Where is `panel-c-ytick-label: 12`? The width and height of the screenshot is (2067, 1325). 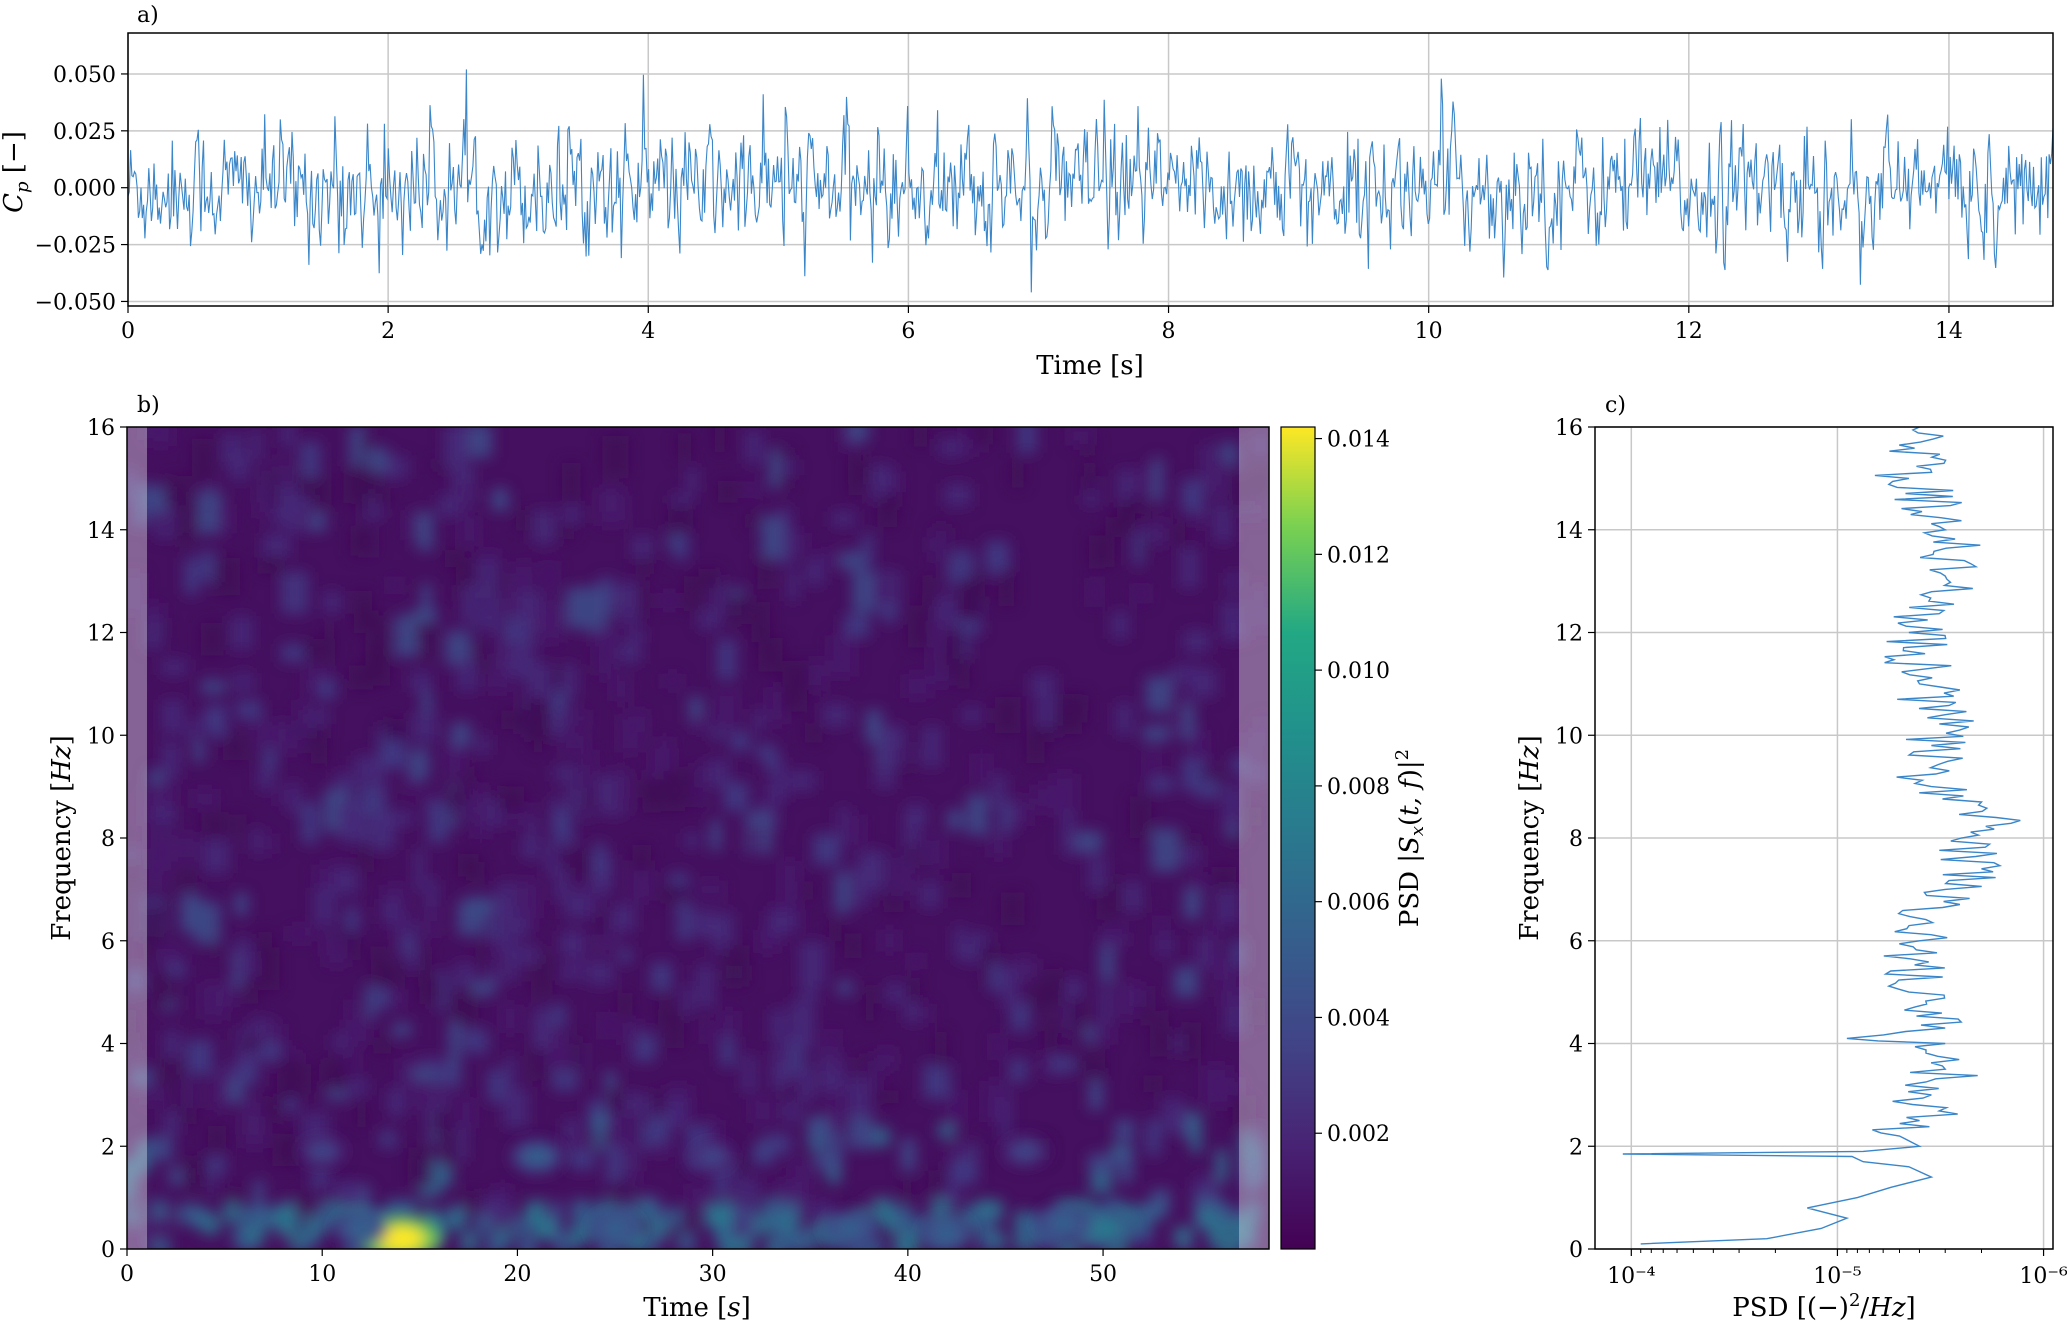 panel-c-ytick-label: 12 is located at coordinates (1569, 634).